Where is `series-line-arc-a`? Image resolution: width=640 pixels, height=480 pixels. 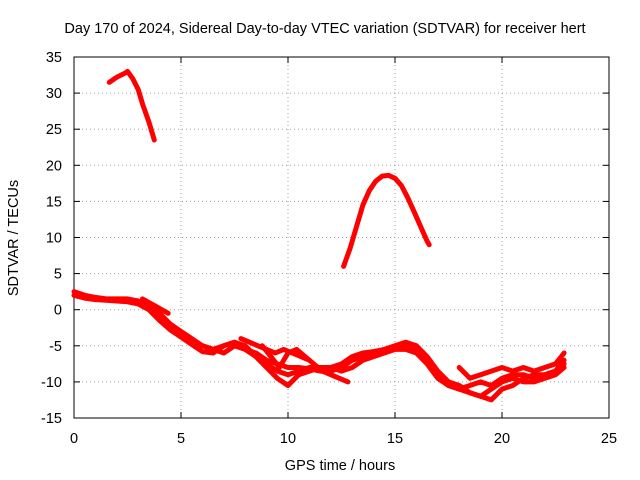 series-line-arc-a is located at coordinates (131, 105).